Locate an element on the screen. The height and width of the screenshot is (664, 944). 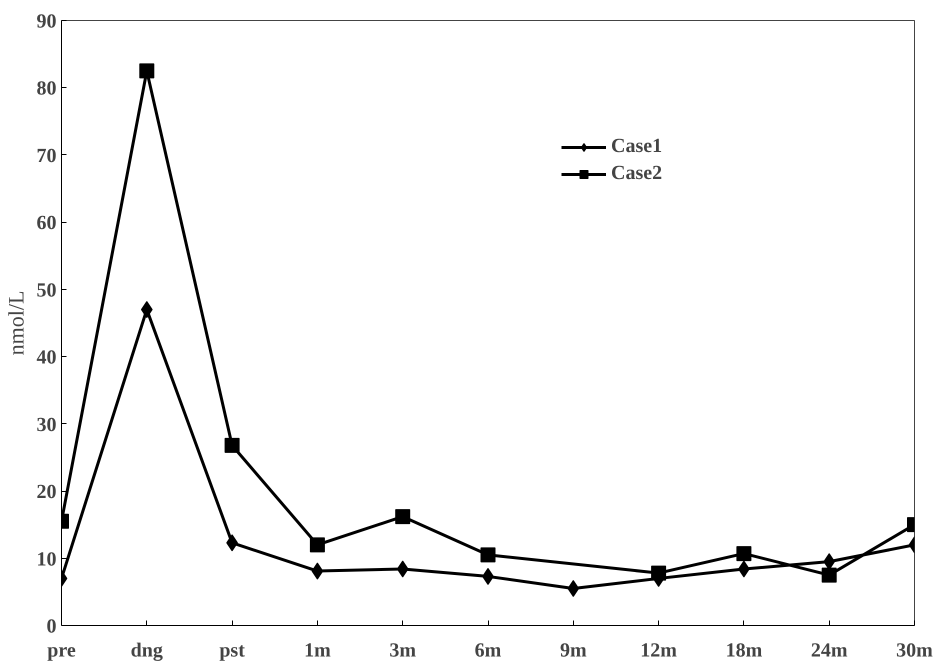
x-tick-label: dng is located at coordinates (146, 651).